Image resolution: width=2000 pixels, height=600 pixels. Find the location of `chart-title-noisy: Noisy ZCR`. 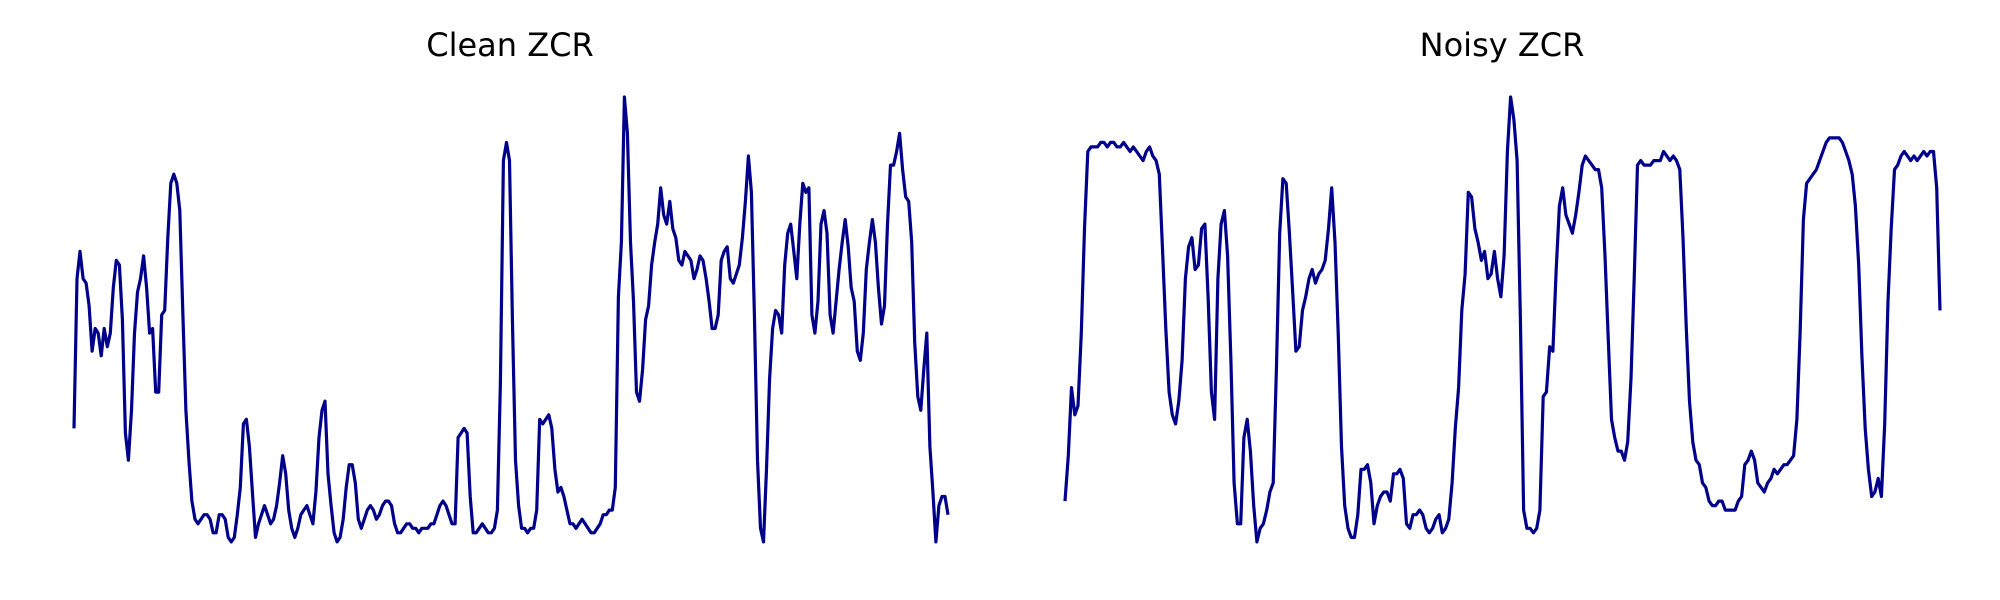

chart-title-noisy: Noisy ZCR is located at coordinates (1502, 45).